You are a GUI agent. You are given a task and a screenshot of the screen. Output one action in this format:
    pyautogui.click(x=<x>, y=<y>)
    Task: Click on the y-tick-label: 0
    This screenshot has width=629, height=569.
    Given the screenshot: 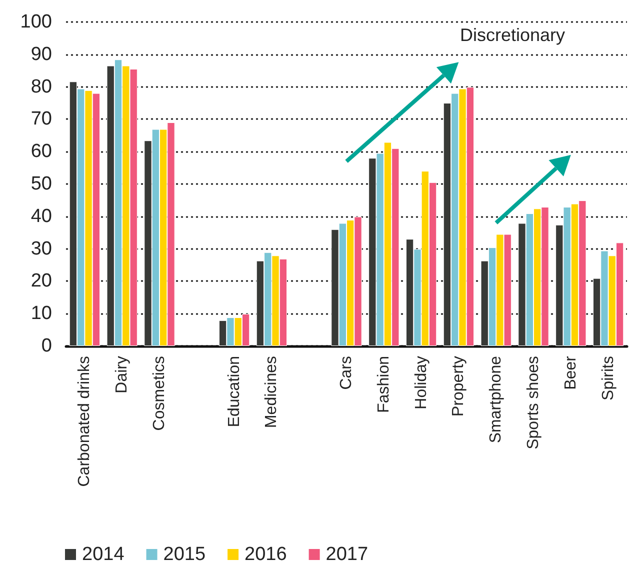 What is the action you would take?
    pyautogui.click(x=46, y=346)
    